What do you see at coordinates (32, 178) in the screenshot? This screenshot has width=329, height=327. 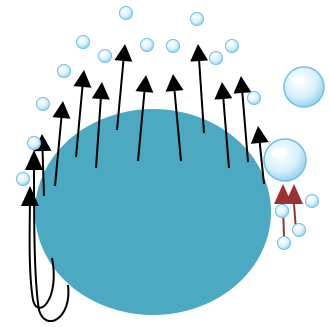 I see `left-loop-arrowheads` at bounding box center [32, 178].